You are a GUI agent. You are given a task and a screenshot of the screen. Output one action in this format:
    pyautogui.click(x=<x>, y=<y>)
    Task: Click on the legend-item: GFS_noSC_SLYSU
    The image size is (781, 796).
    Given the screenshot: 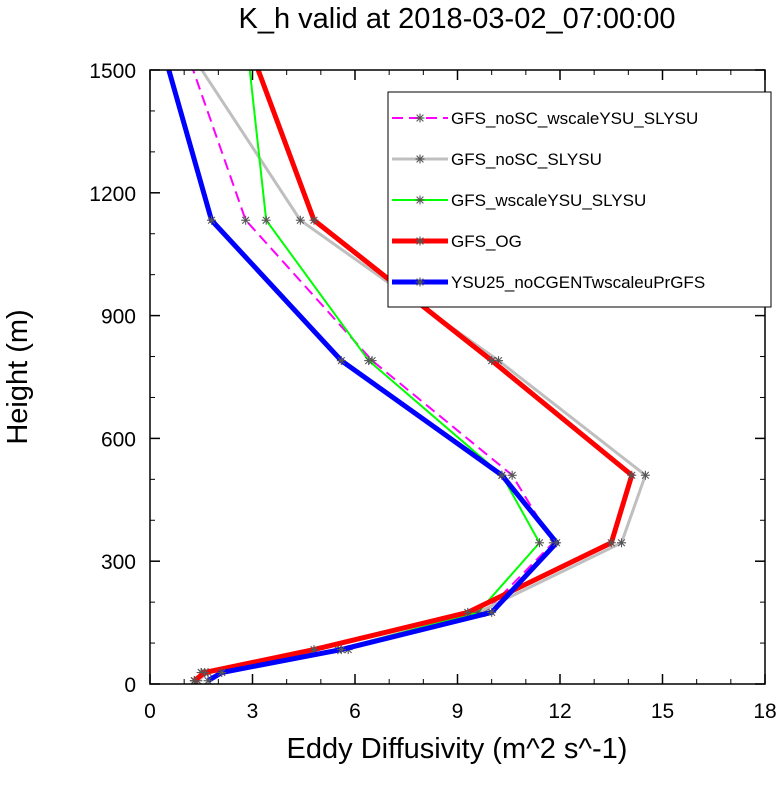 What is the action you would take?
    pyautogui.click(x=497, y=159)
    